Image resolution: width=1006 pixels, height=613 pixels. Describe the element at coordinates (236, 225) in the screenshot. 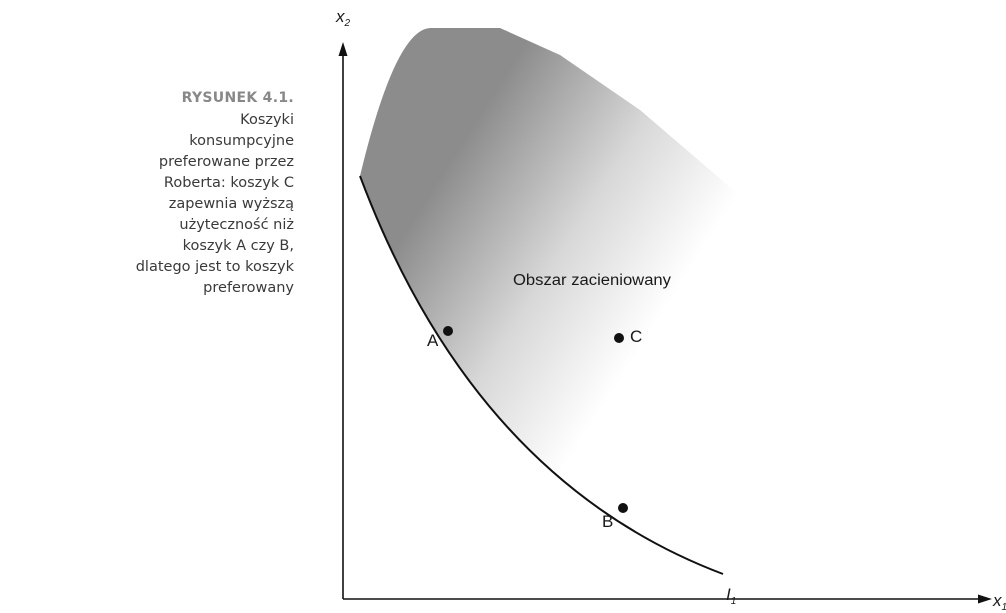

I see `caption-line: użyteczność niż` at that location.